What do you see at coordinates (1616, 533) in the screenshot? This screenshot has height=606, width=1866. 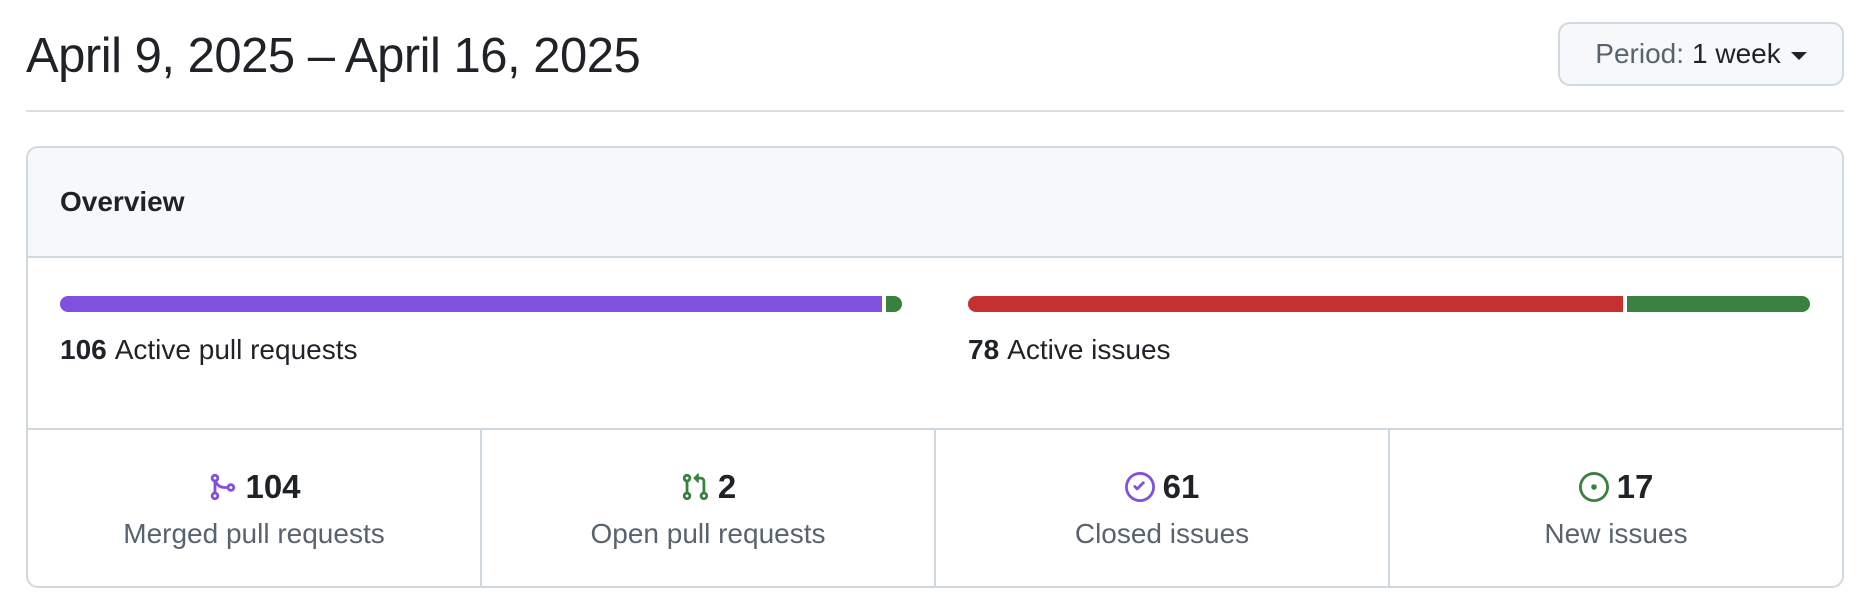 I see `new-issues-label: New issues` at bounding box center [1616, 533].